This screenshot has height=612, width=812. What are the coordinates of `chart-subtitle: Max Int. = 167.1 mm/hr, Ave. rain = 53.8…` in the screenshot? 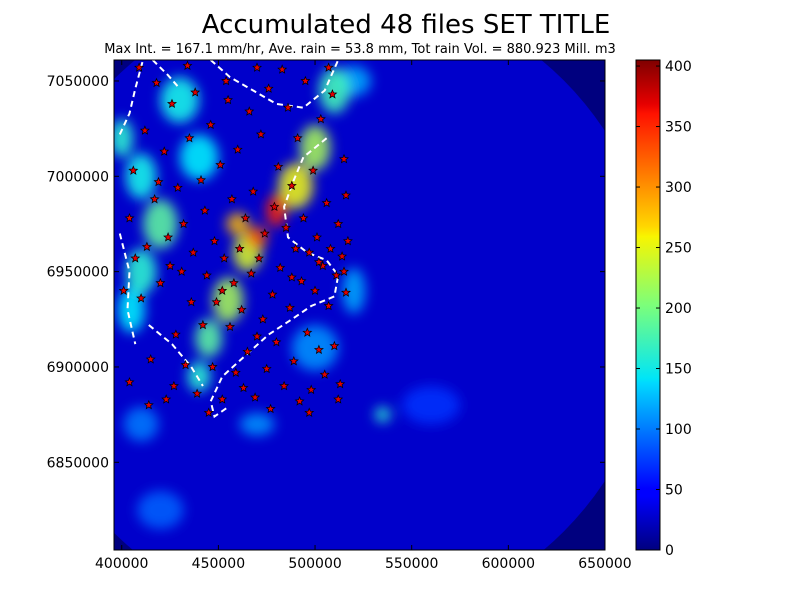 It's located at (360, 49).